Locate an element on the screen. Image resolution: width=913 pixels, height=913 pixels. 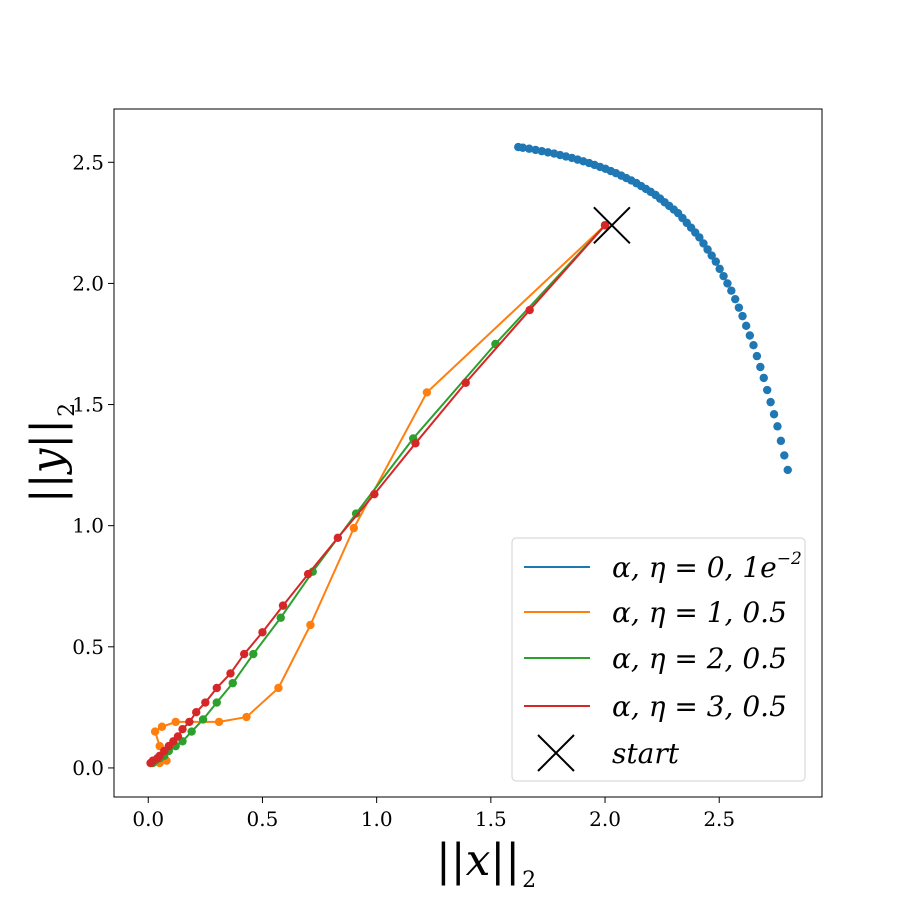
legend-label-main: α, η = 1, 0.5 is located at coordinates (699, 612).